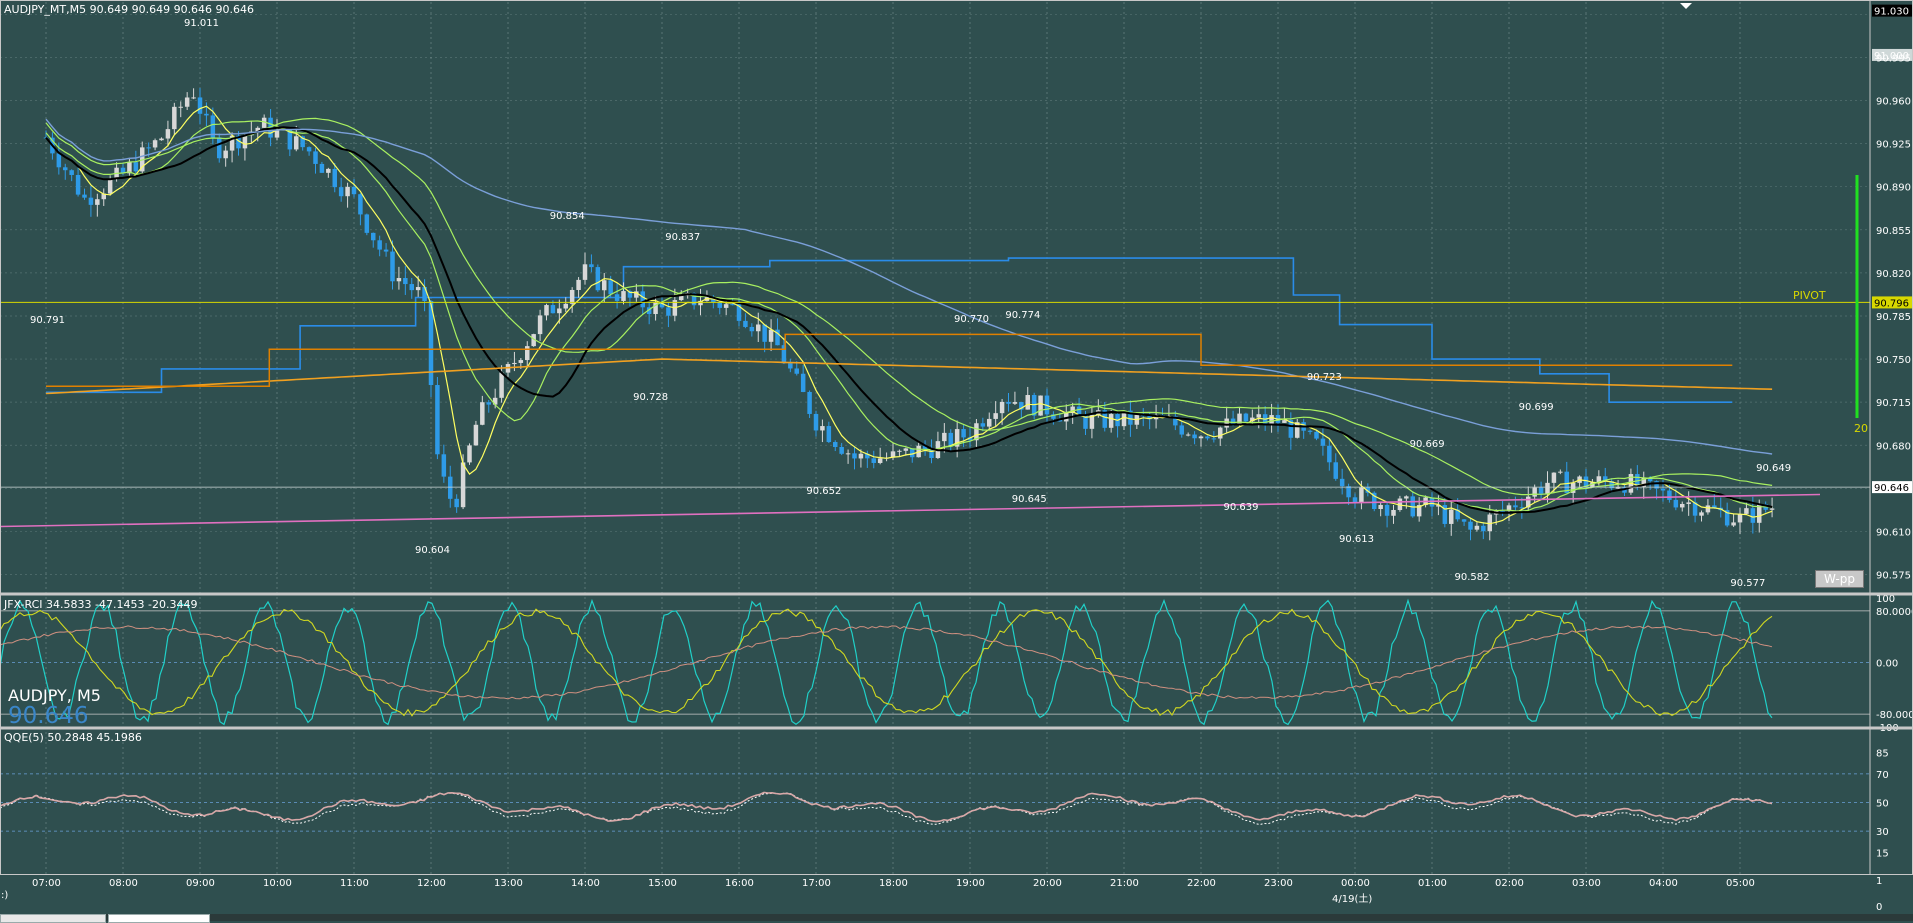  I want to click on price-annotation: 90.649, so click(1774, 469).